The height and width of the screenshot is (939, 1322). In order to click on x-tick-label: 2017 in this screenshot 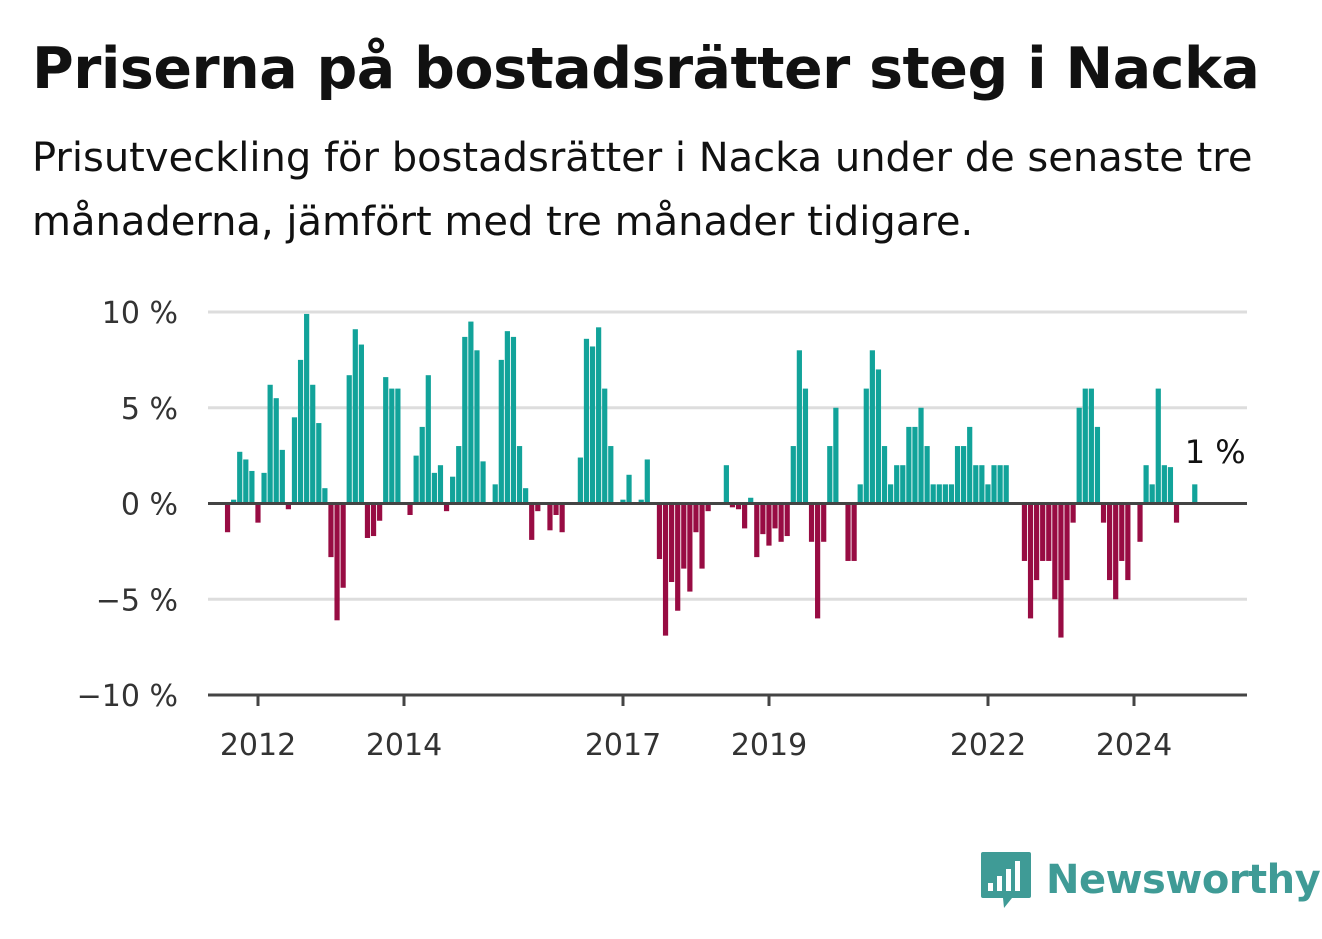, I will do `click(623, 745)`.